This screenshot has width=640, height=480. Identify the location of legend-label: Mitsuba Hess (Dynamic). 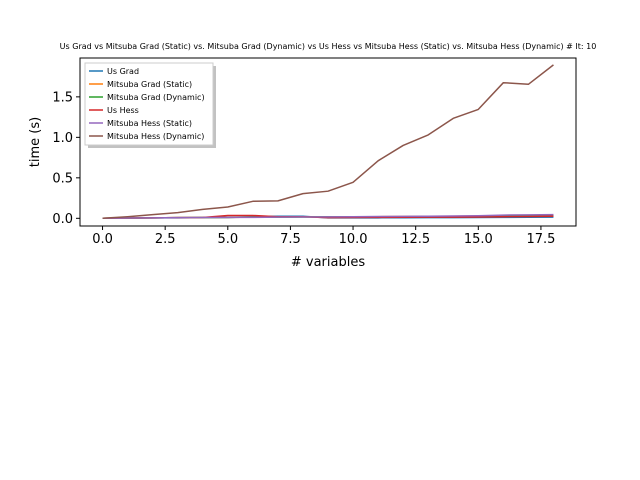
(155, 136).